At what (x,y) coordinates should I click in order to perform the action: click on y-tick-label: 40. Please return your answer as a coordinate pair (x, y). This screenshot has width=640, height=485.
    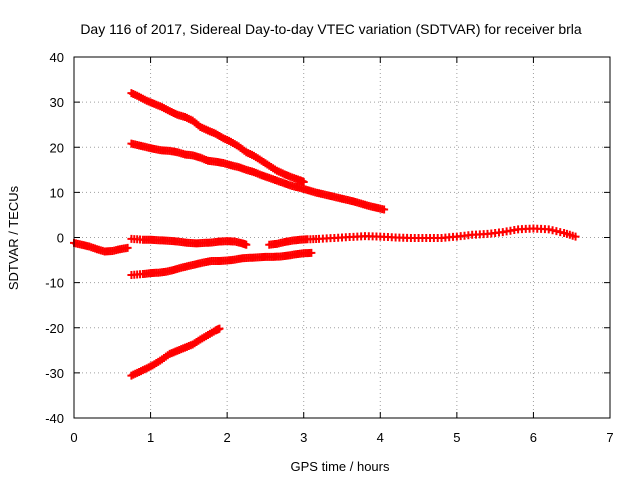
    Looking at the image, I should click on (57, 57).